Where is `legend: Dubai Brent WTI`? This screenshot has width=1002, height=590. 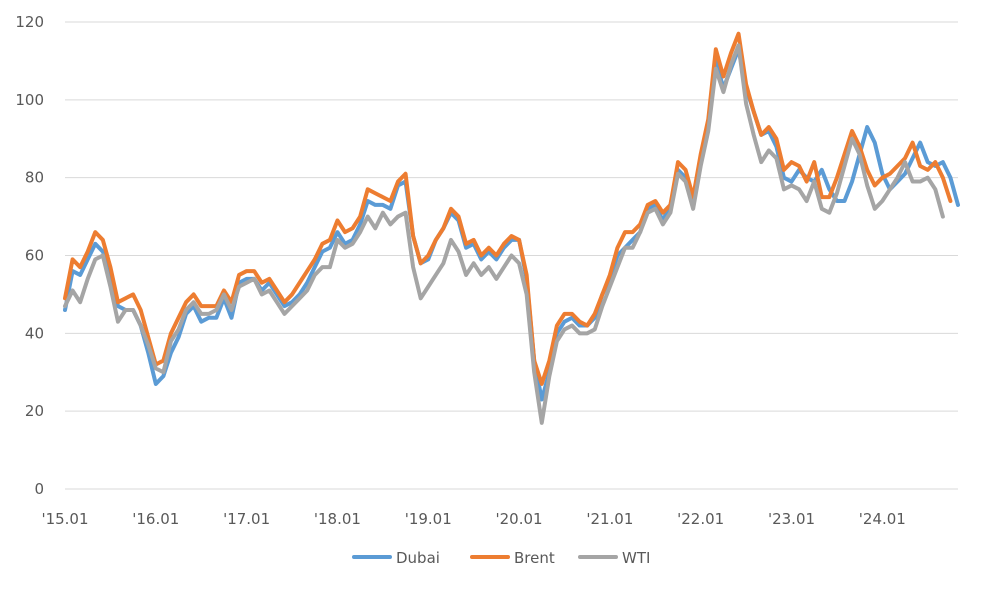
legend: Dubai Brent WTI is located at coordinates (501, 558).